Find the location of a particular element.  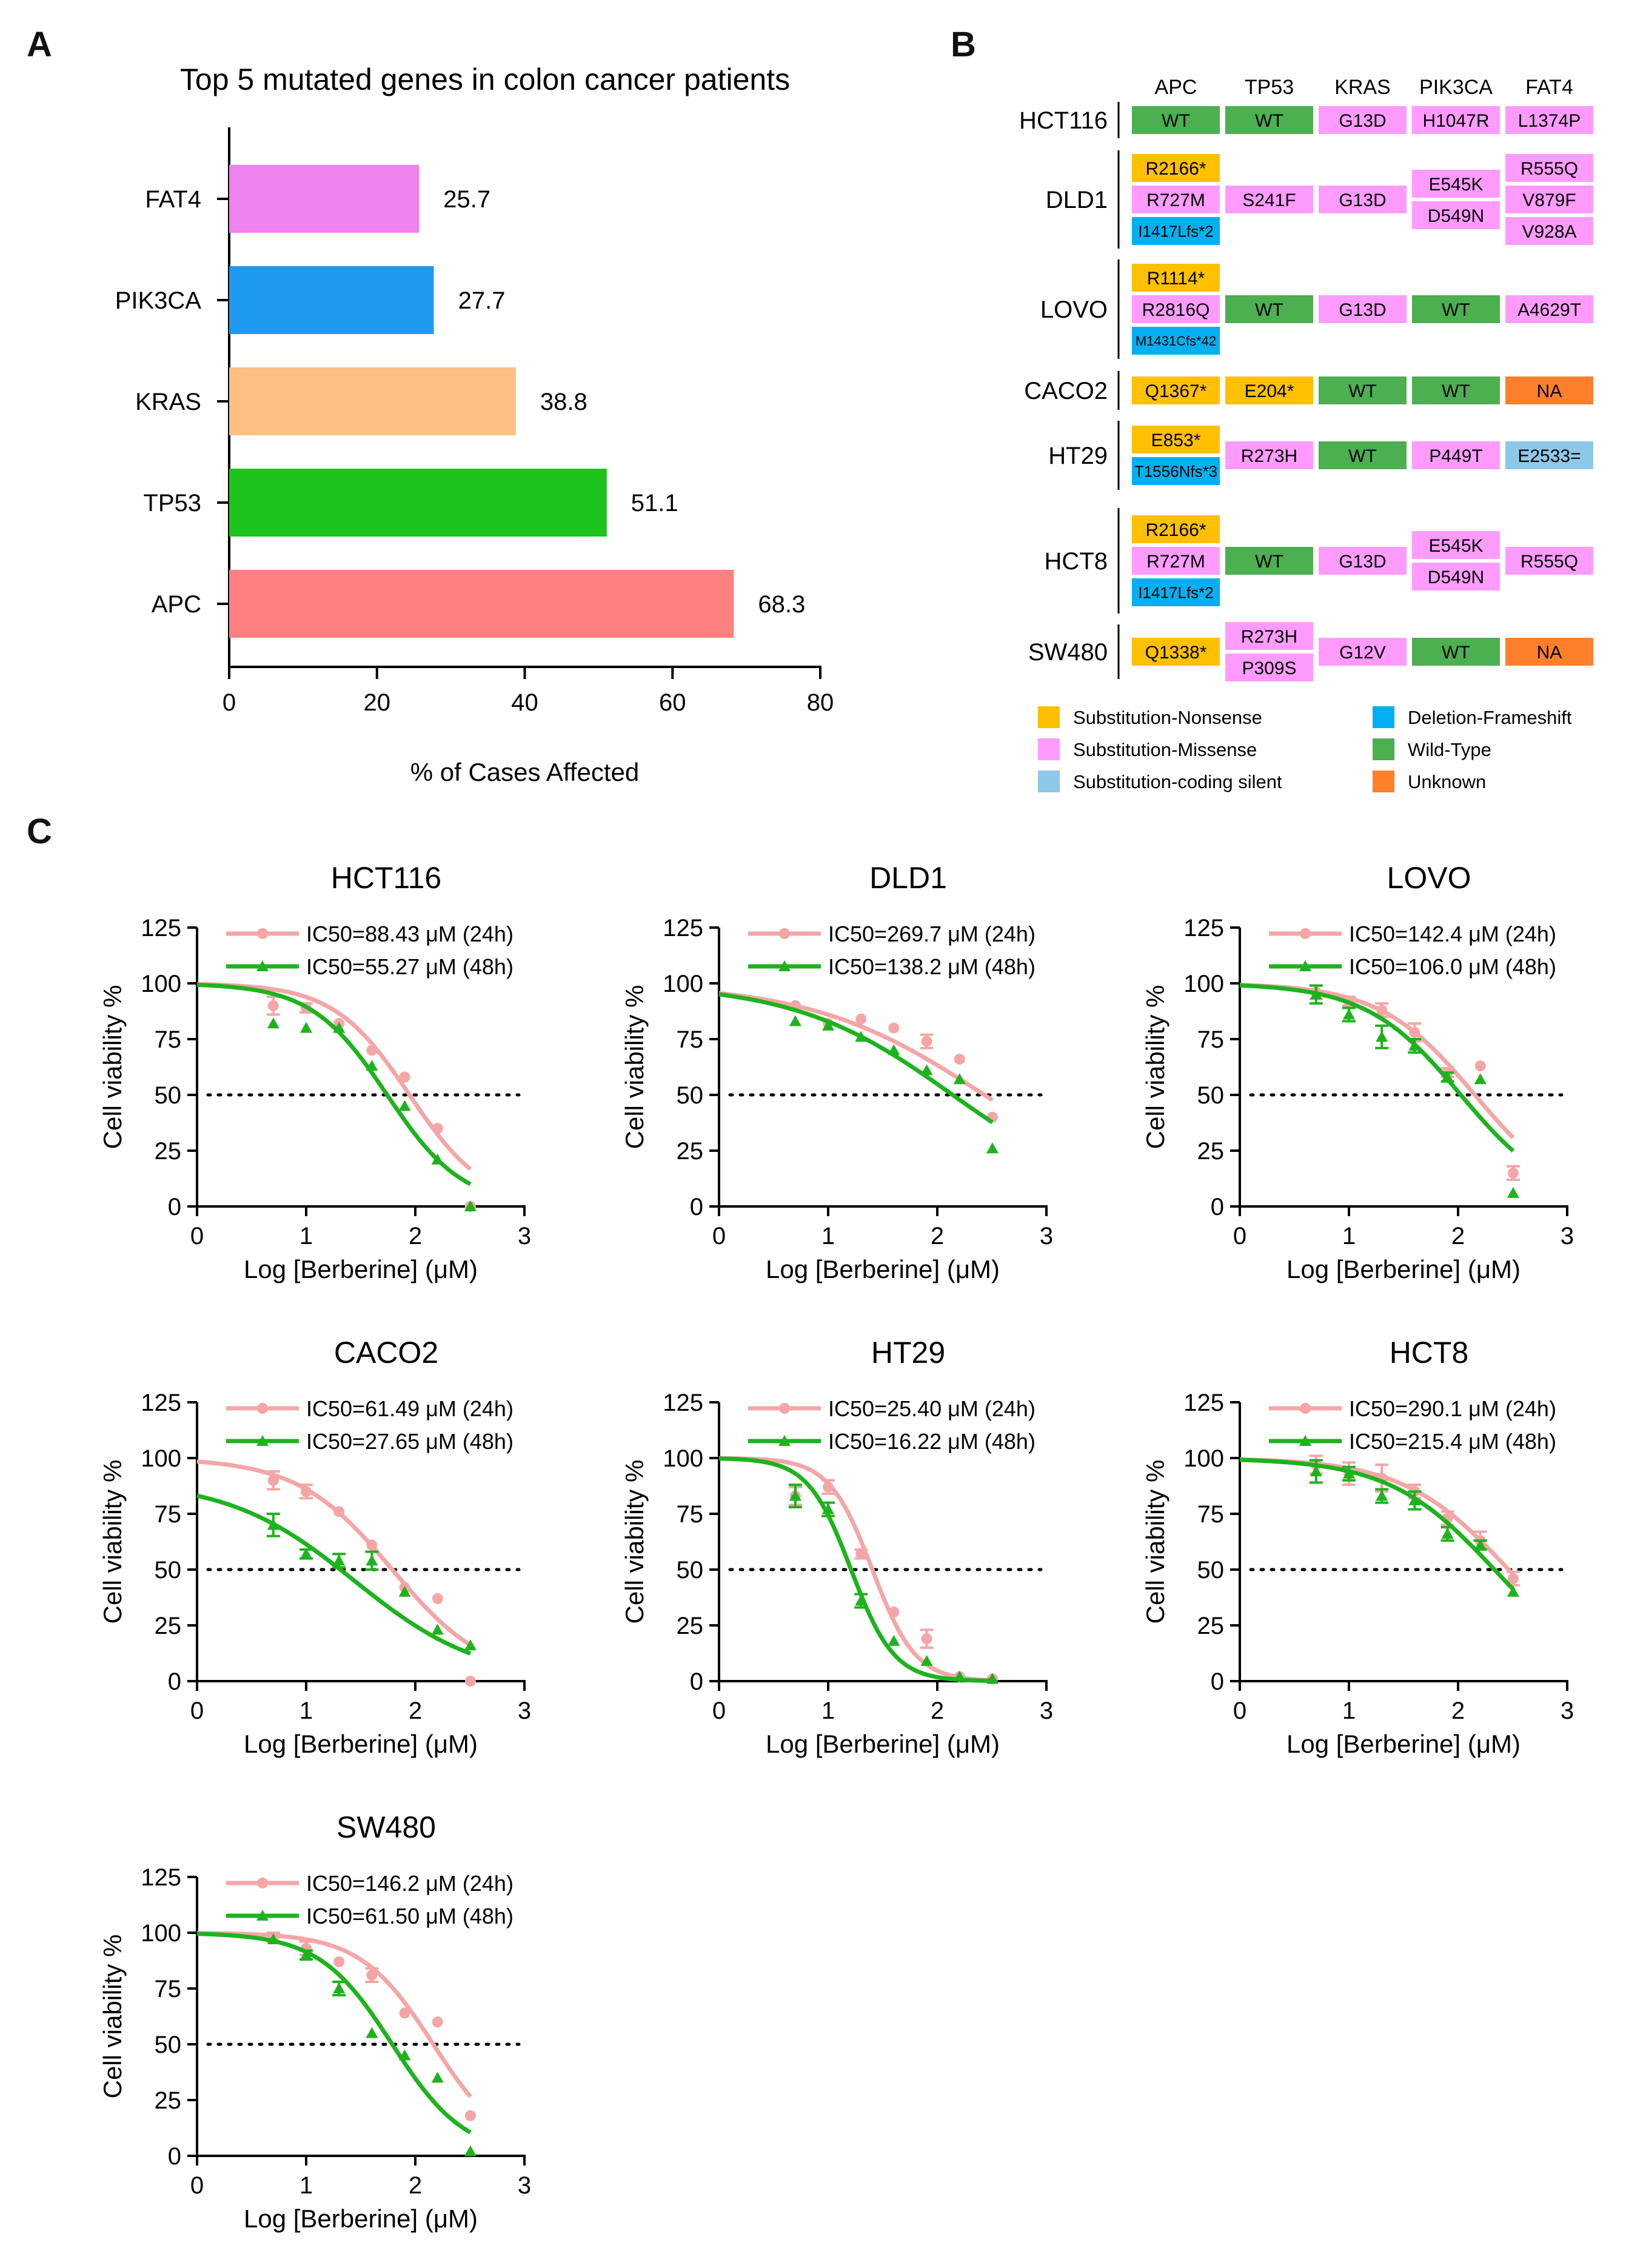

mutation-label: R1114* is located at coordinates (1176, 279).